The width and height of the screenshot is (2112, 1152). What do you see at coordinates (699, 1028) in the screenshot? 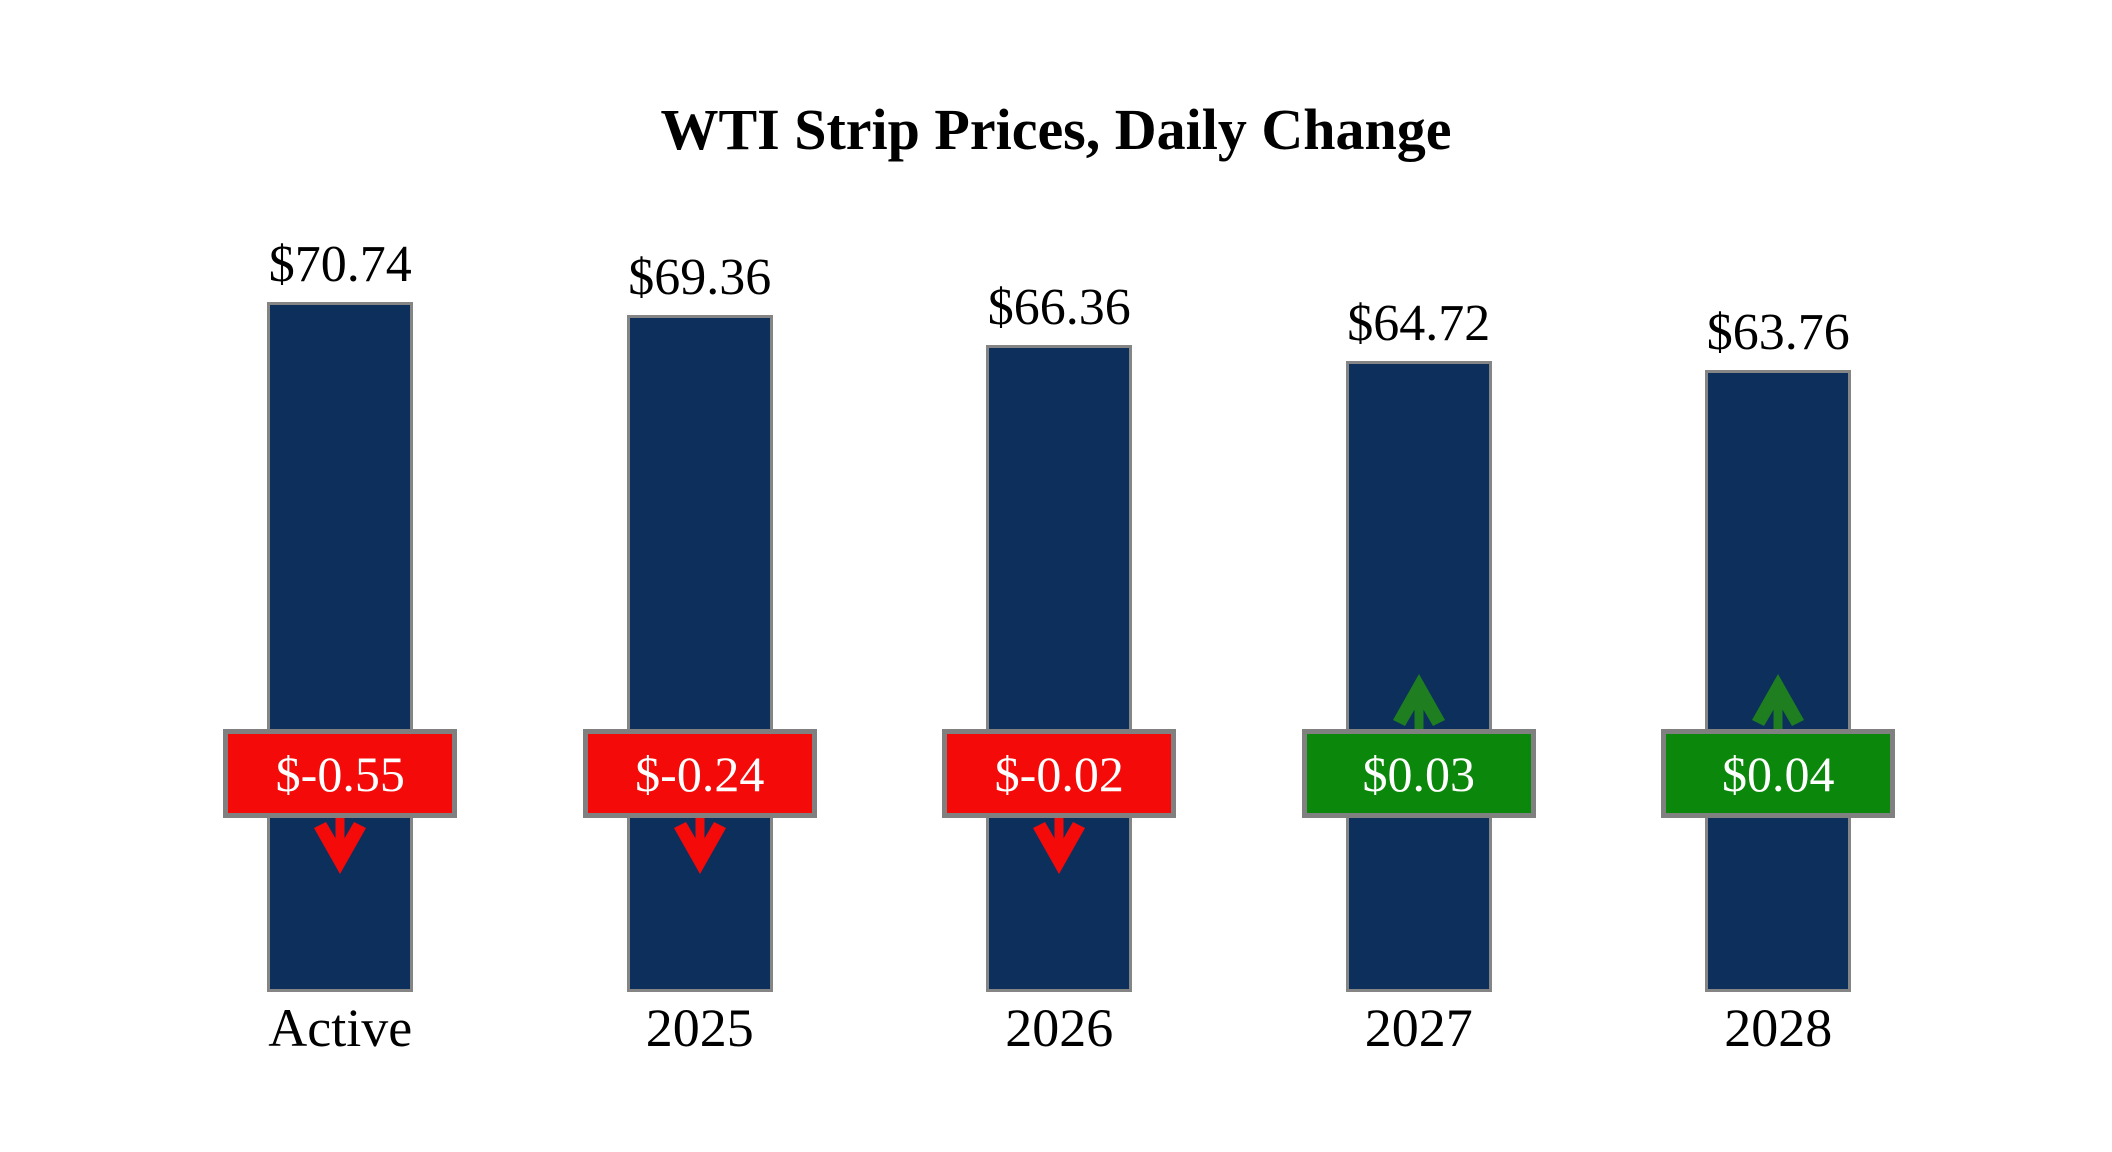
I see `category-label: 2025` at bounding box center [699, 1028].